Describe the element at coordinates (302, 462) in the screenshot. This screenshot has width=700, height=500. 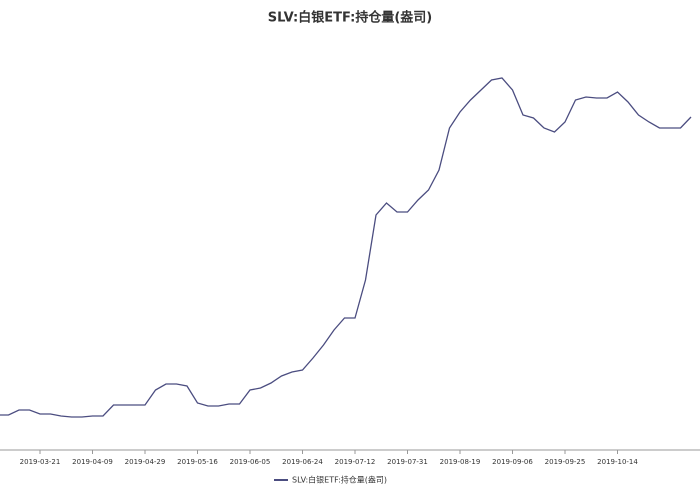
I see `x-tick-label: 2019-06-24` at that location.